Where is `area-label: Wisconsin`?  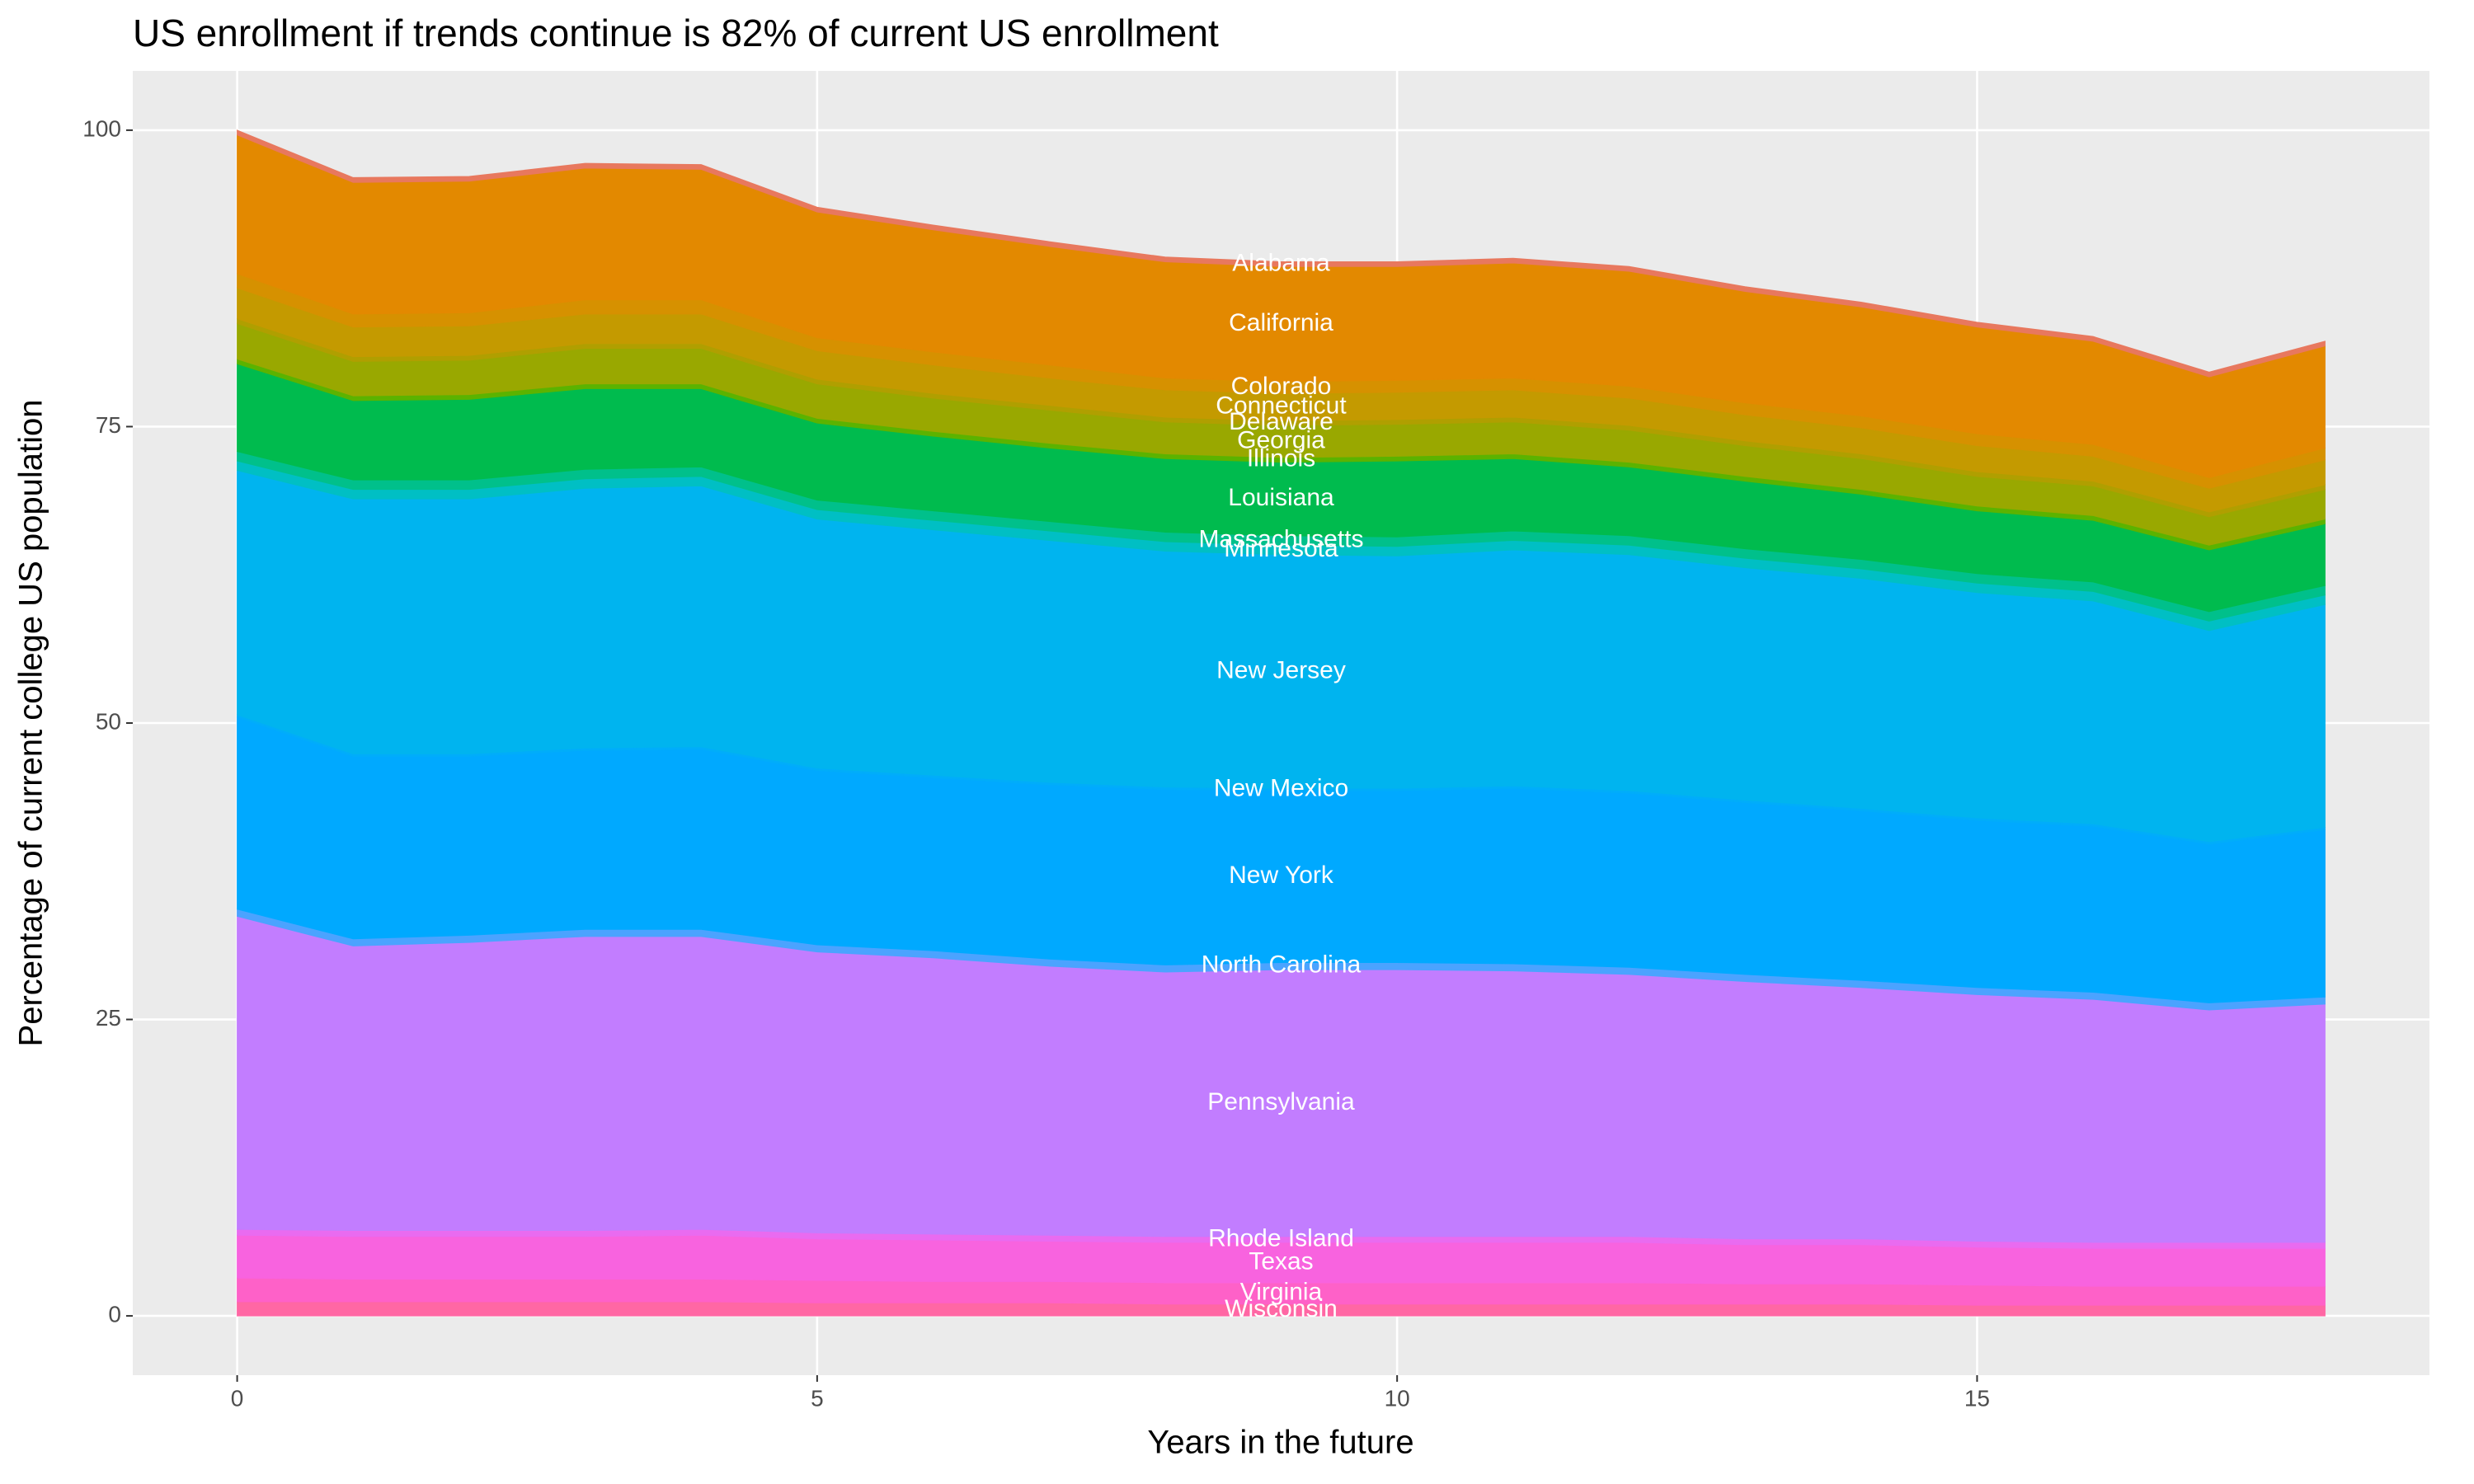 area-label: Wisconsin is located at coordinates (1281, 1308).